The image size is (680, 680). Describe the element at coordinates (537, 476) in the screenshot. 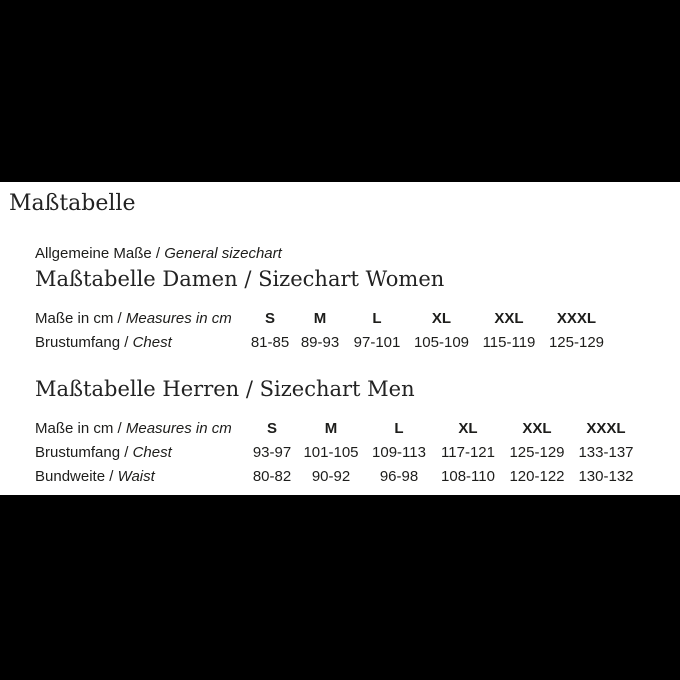

I see `measurement-value: 120-122` at that location.